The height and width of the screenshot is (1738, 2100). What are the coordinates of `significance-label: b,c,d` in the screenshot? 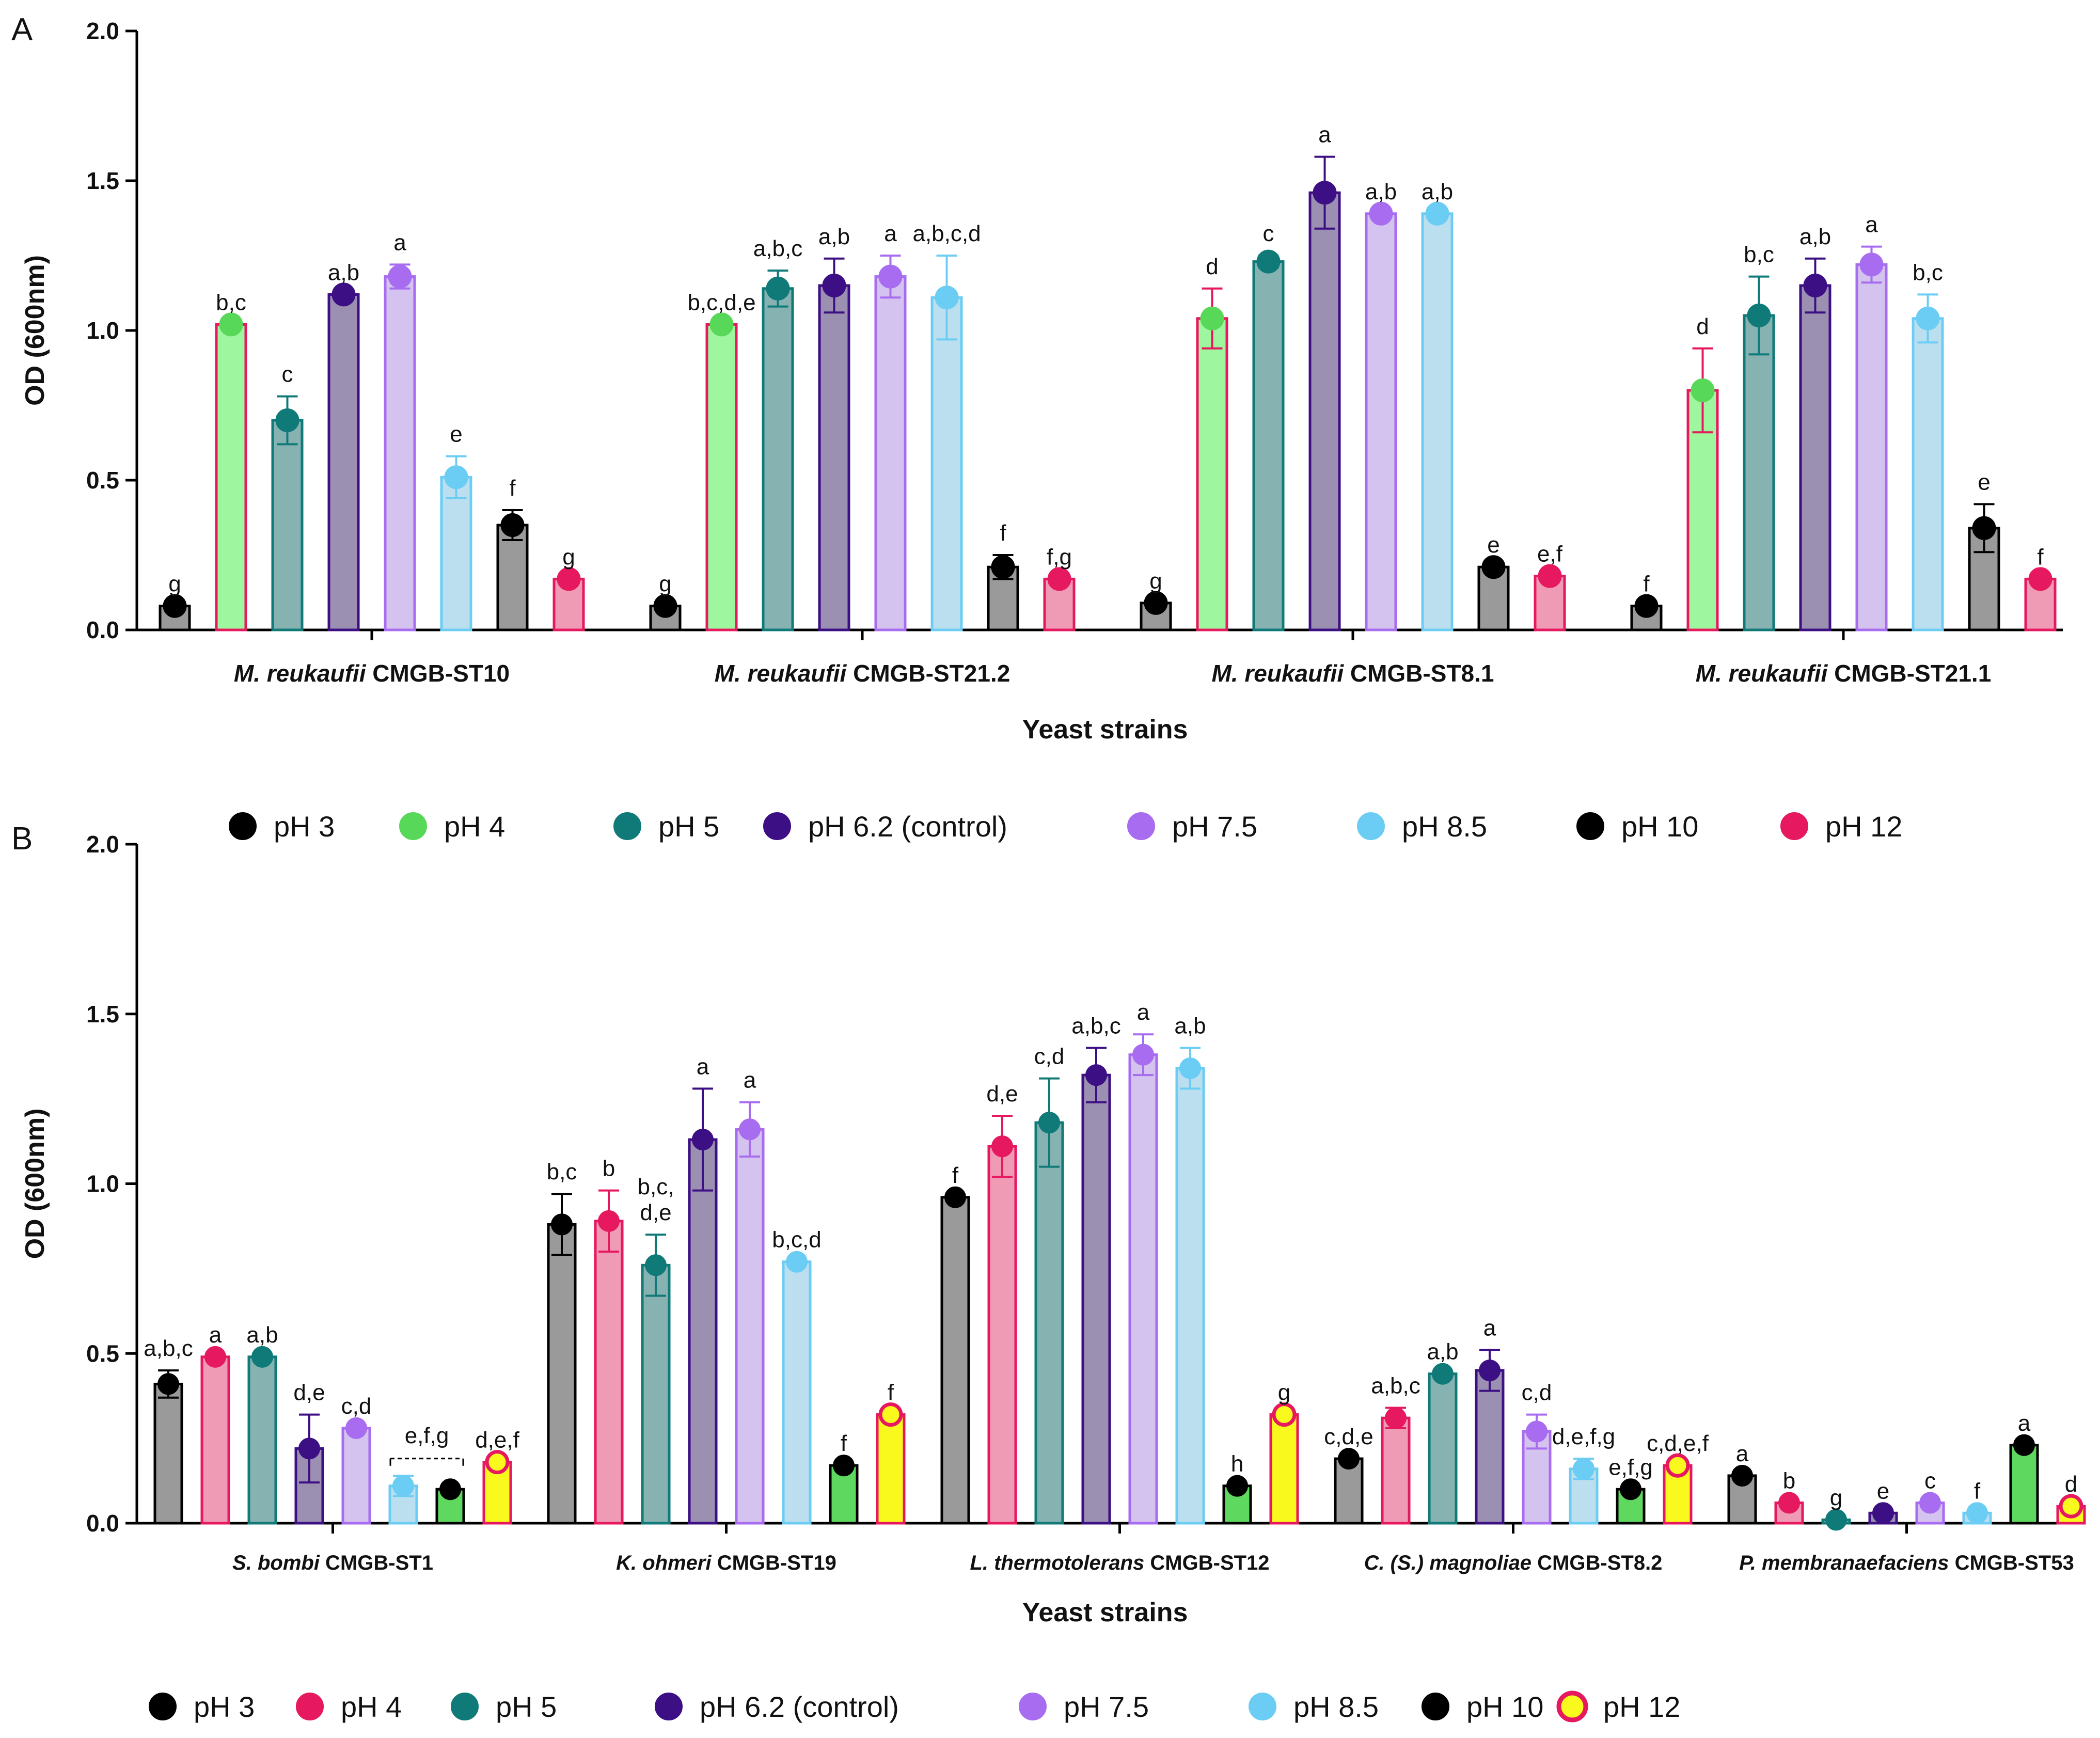 It's located at (797, 1240).